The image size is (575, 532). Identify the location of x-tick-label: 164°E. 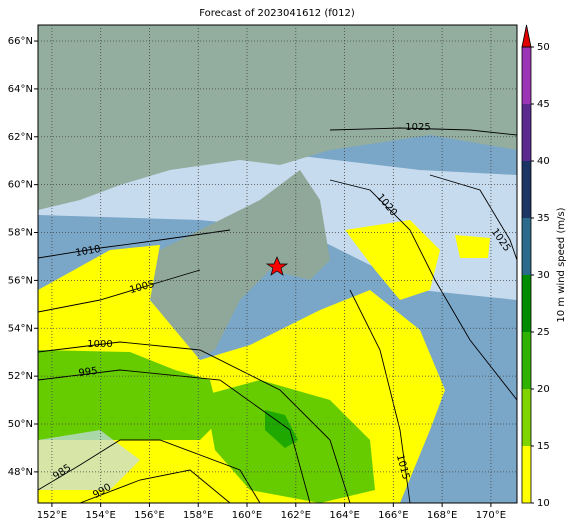
(344, 515).